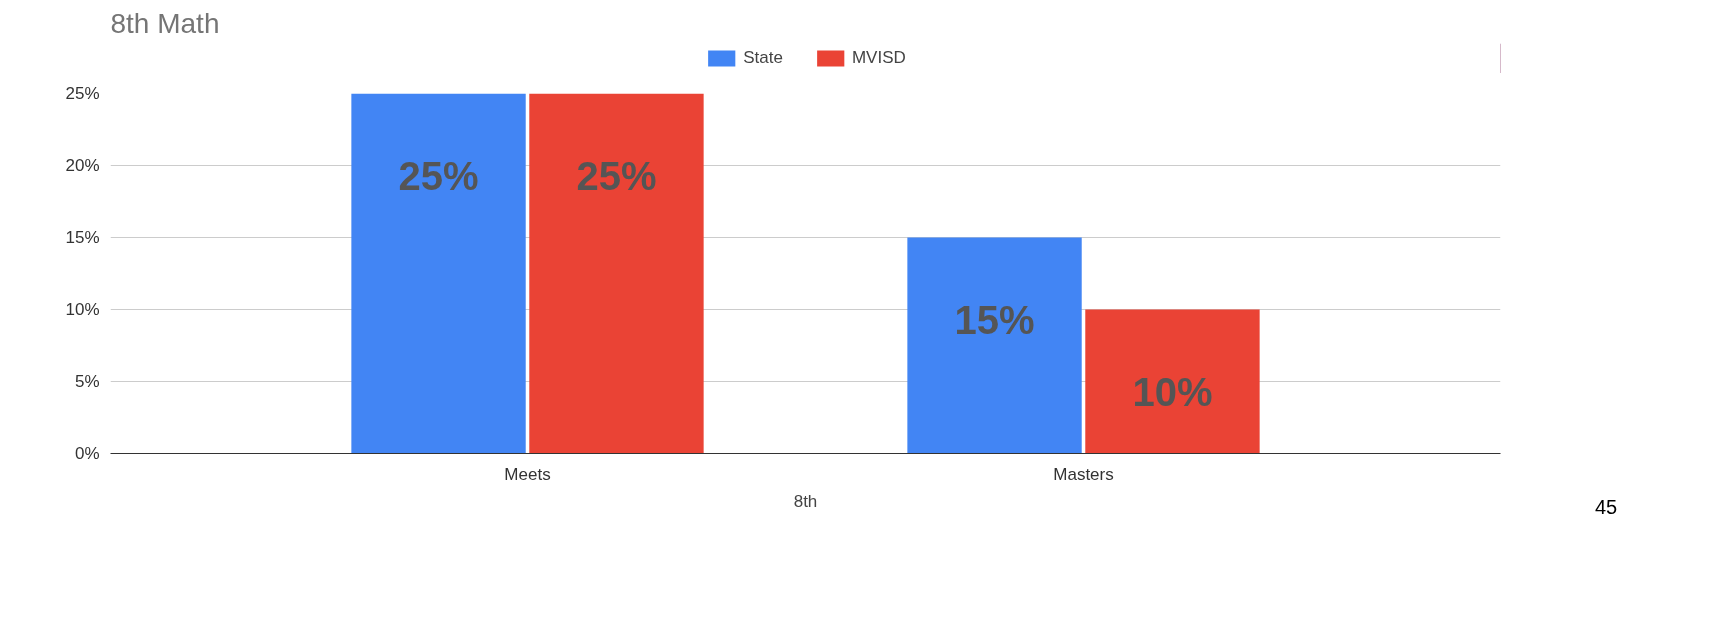 The width and height of the screenshot is (1719, 636). I want to click on y-tick-label: 20%, so click(82, 165).